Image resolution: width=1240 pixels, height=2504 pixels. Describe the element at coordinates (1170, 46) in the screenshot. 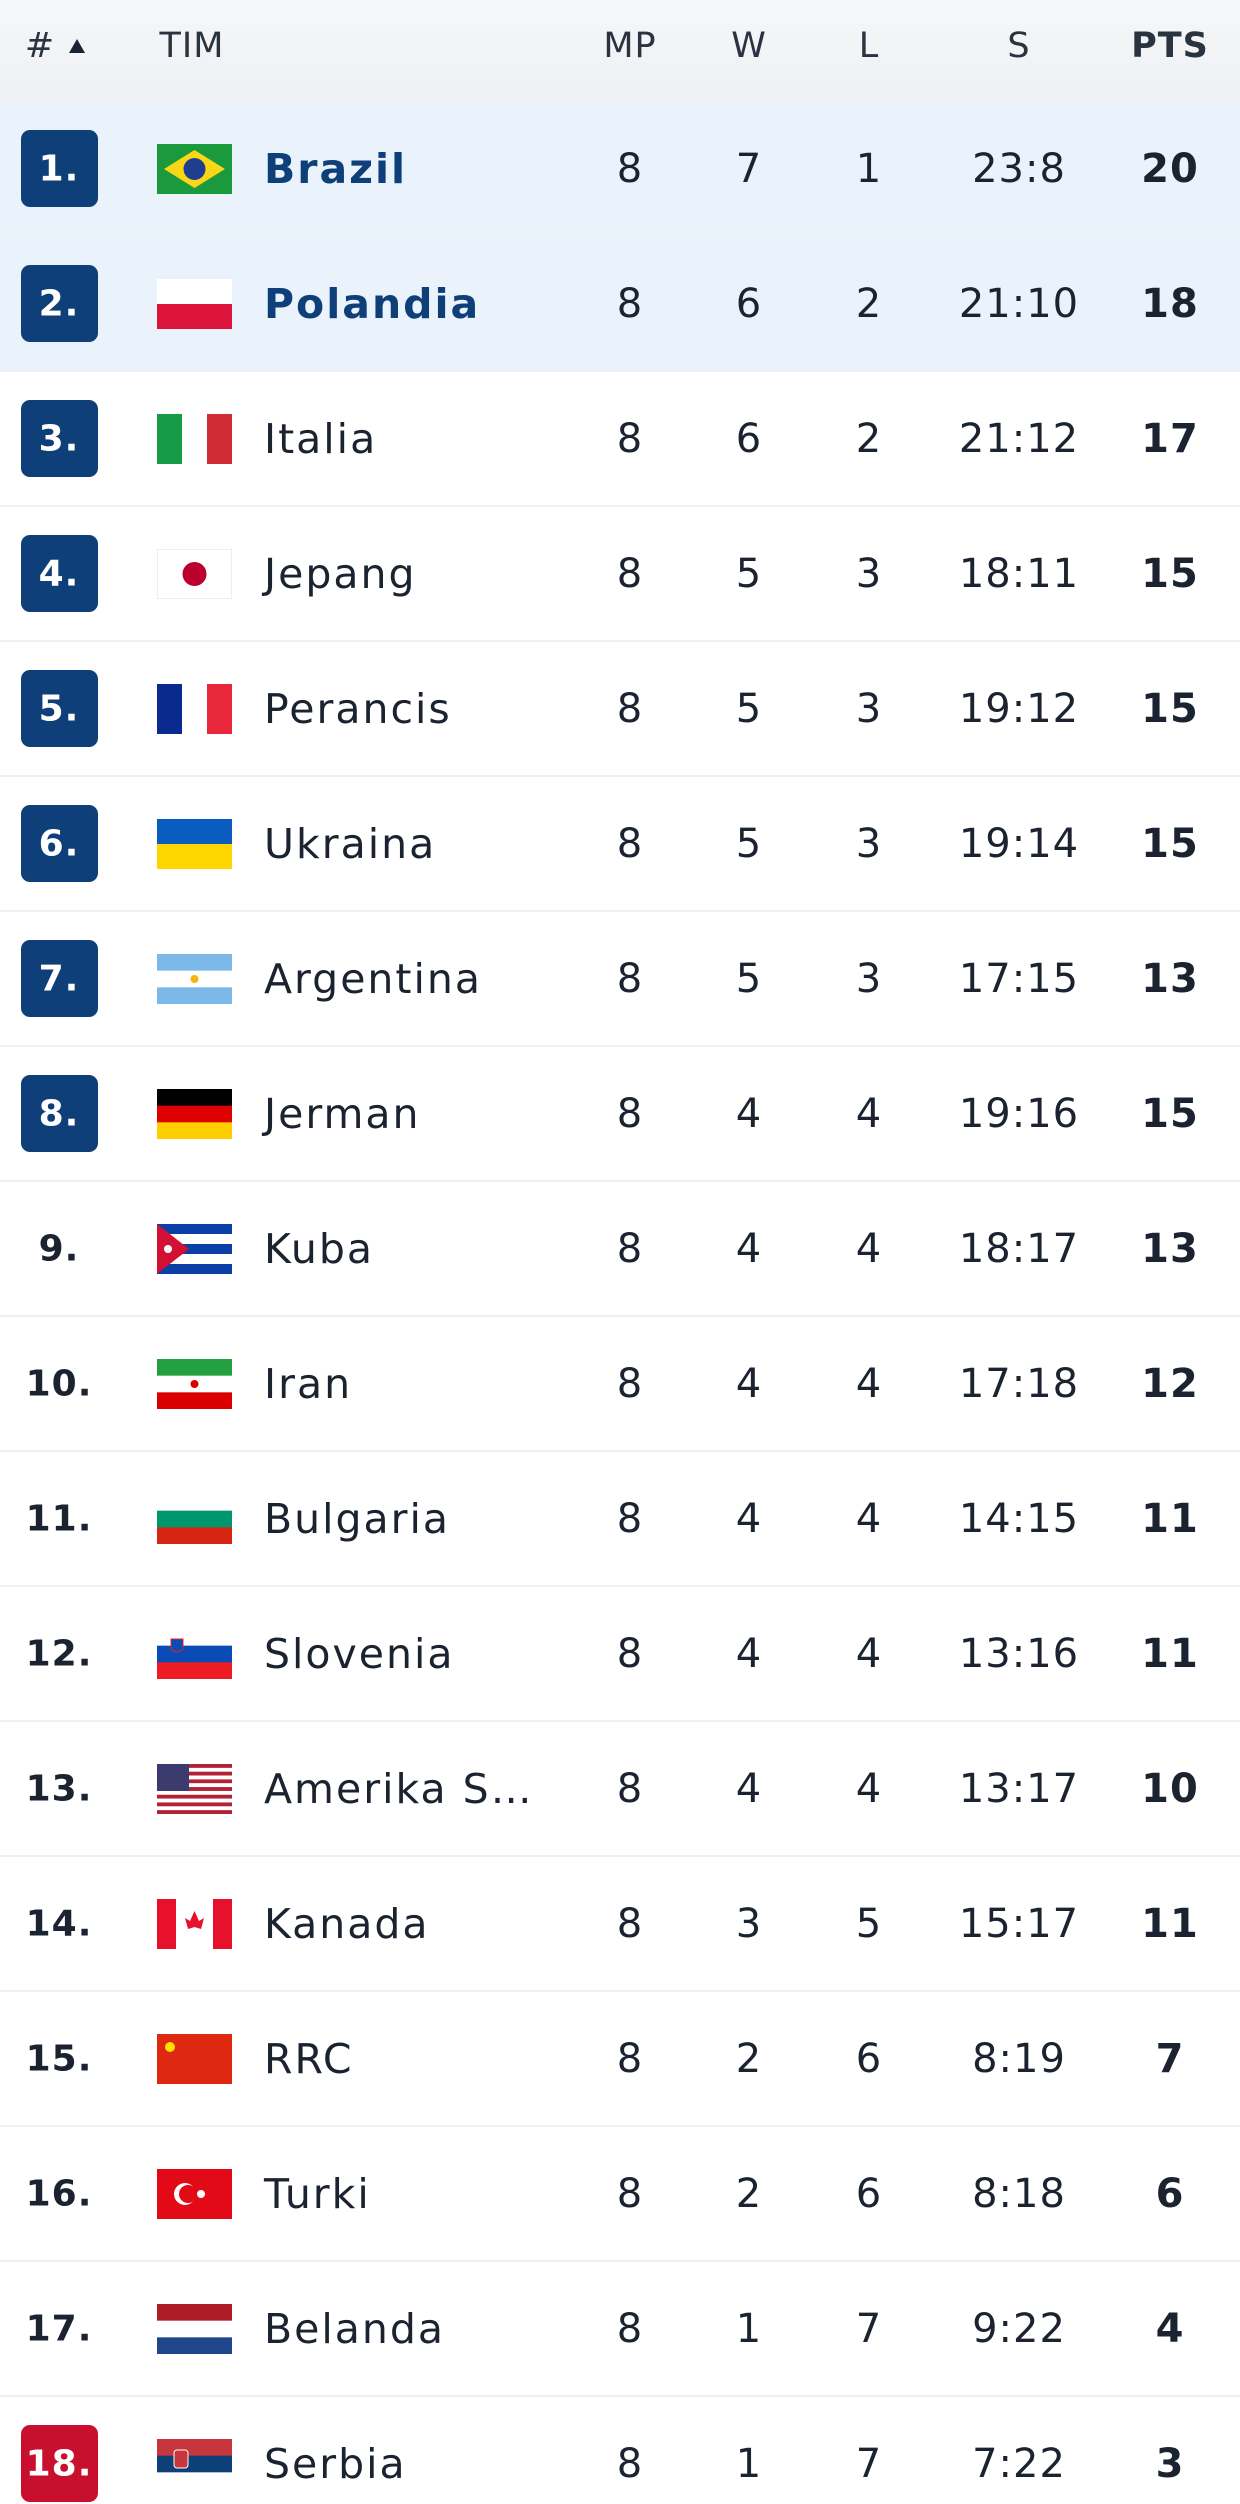

I see `header-pts: PTS` at that location.